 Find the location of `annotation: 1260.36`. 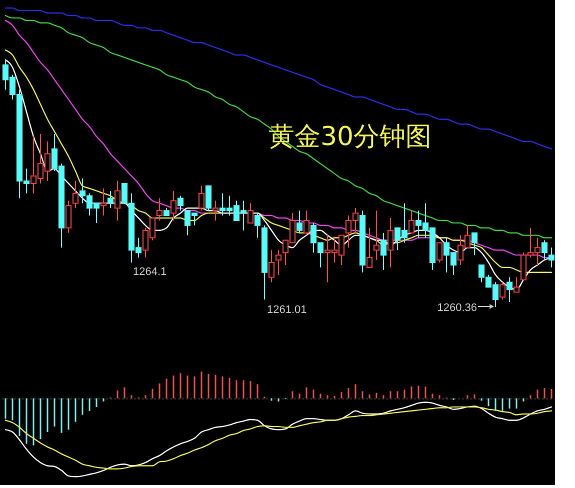

annotation: 1260.36 is located at coordinates (457, 308).